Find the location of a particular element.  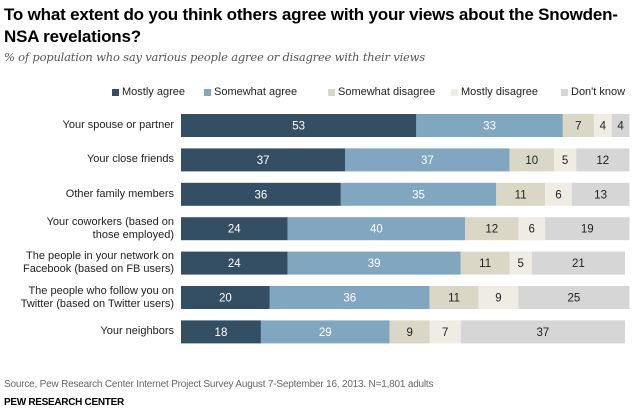

data-label: 40 is located at coordinates (376, 230).